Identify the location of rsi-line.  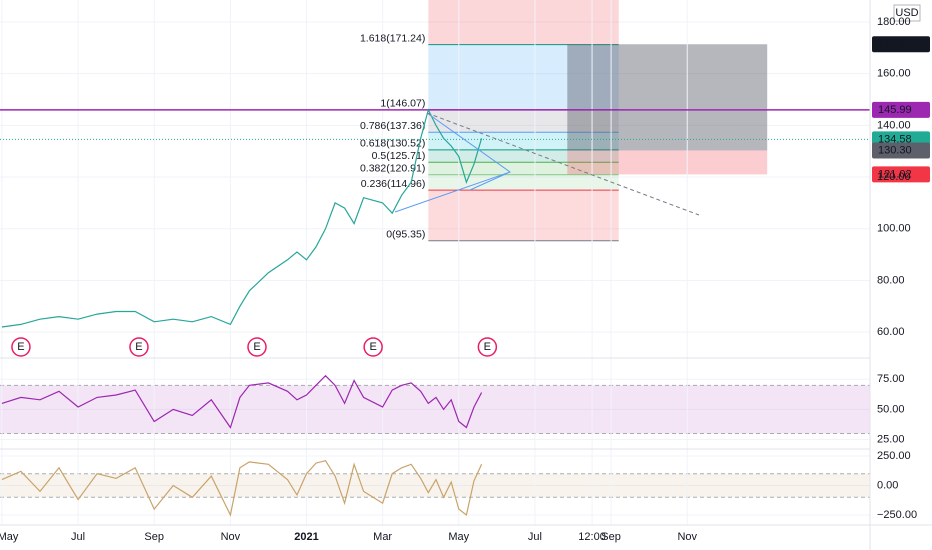
(242, 401).